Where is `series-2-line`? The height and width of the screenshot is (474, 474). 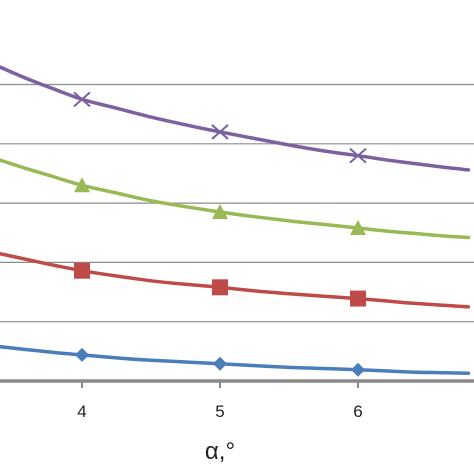
series-2-line is located at coordinates (235, 280).